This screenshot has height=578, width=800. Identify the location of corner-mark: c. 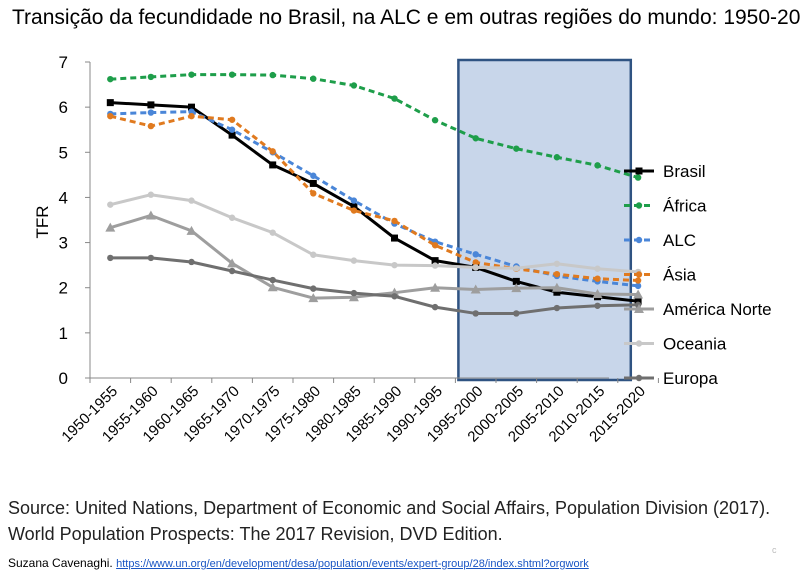
(774, 550).